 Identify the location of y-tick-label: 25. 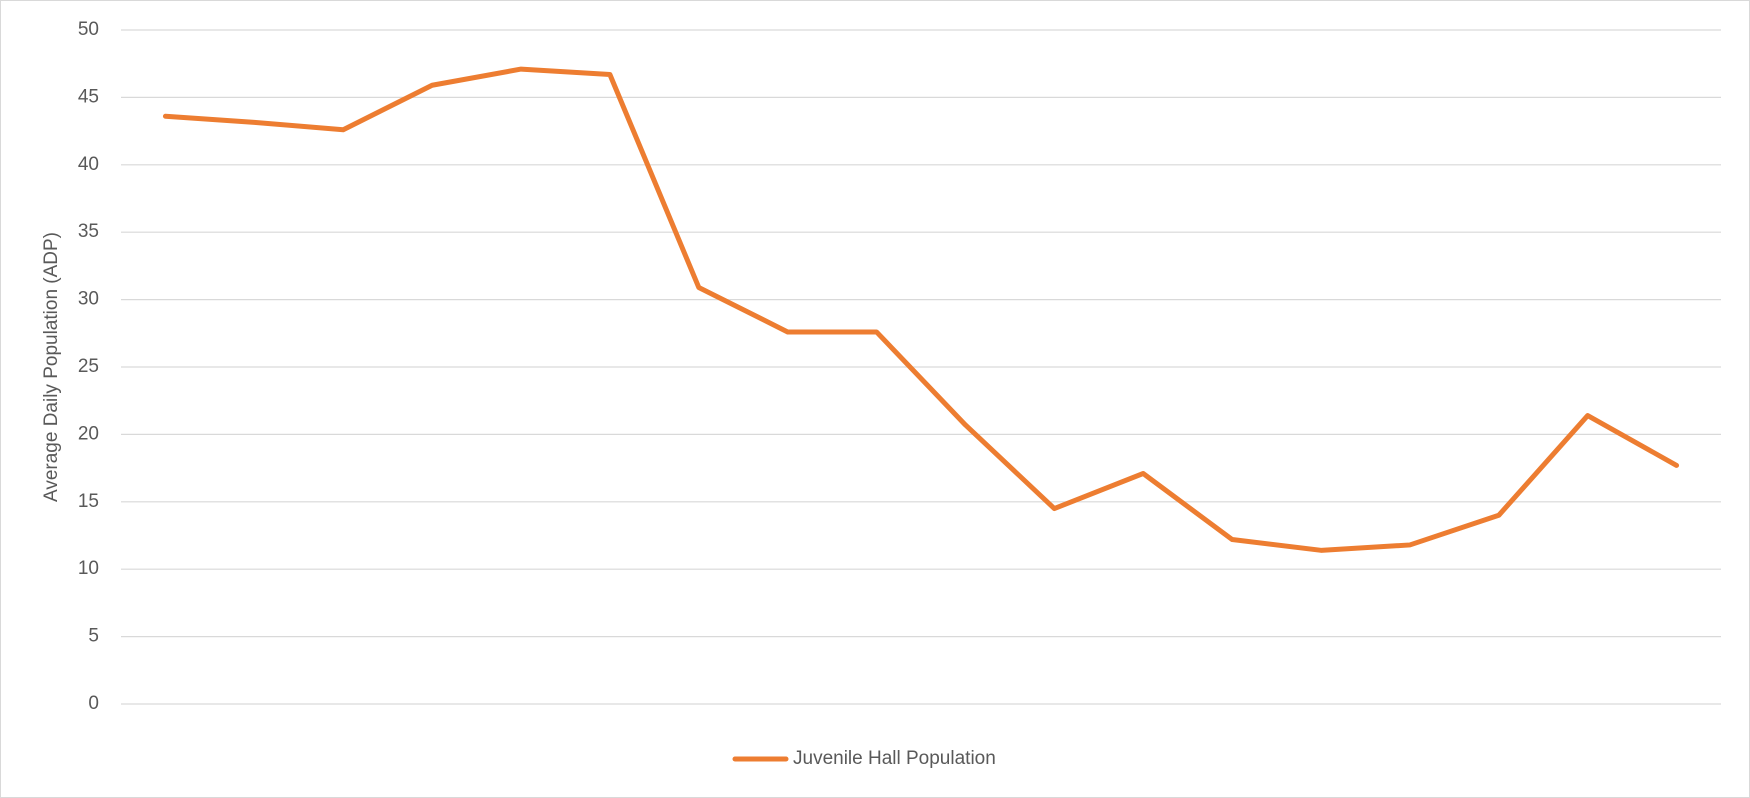
(88, 366).